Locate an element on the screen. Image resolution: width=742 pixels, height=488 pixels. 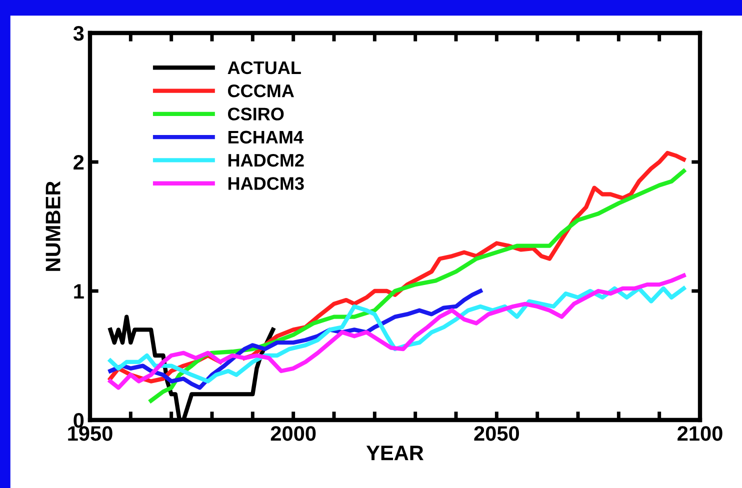
x-tick-label: 2050 is located at coordinates (496, 433).